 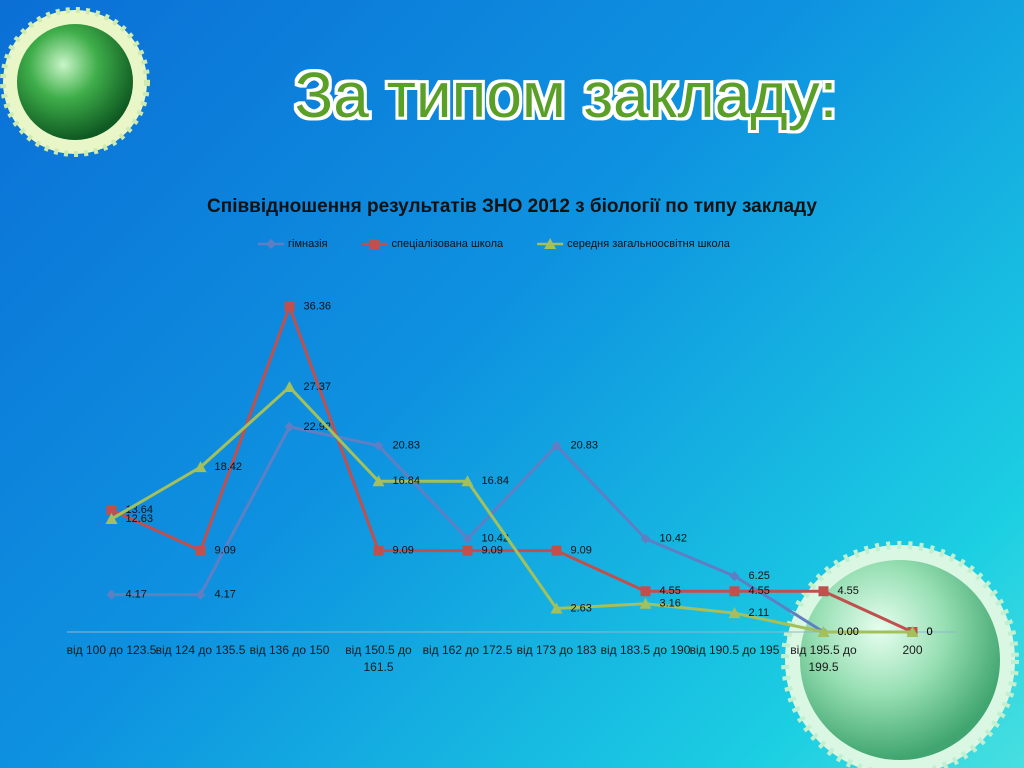 I want to click on x-tick-label: від 100 до 123.5, so click(x=111, y=650).